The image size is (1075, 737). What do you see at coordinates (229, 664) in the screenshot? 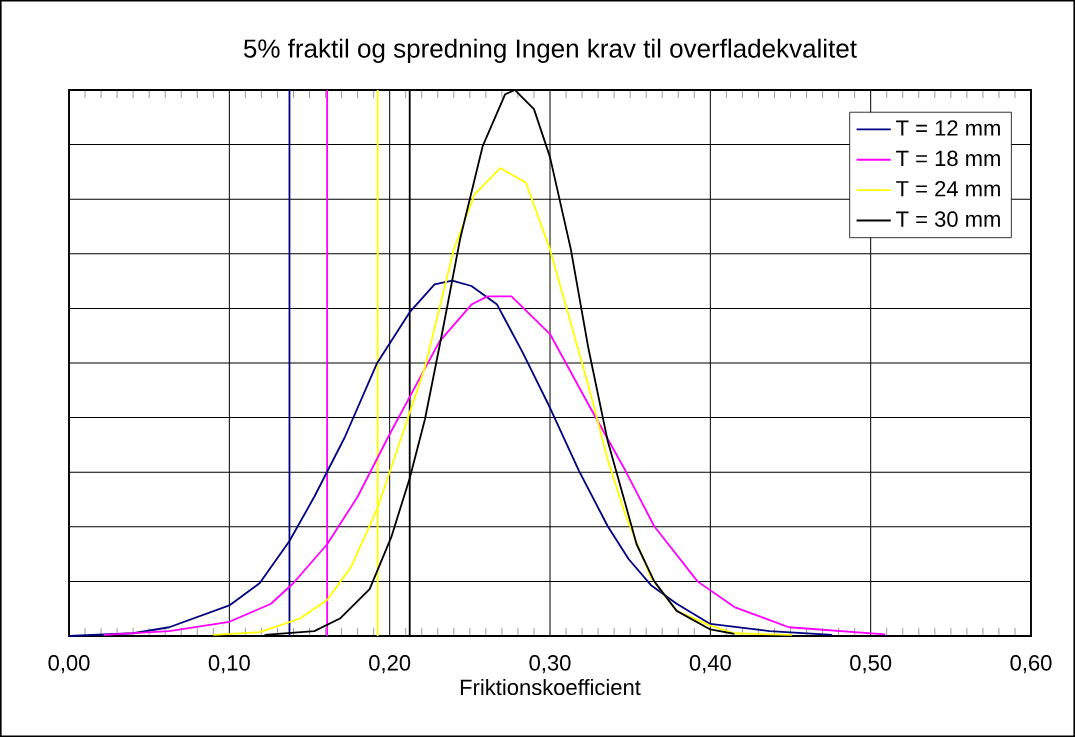
I see `x-tick-label: 0,10` at bounding box center [229, 664].